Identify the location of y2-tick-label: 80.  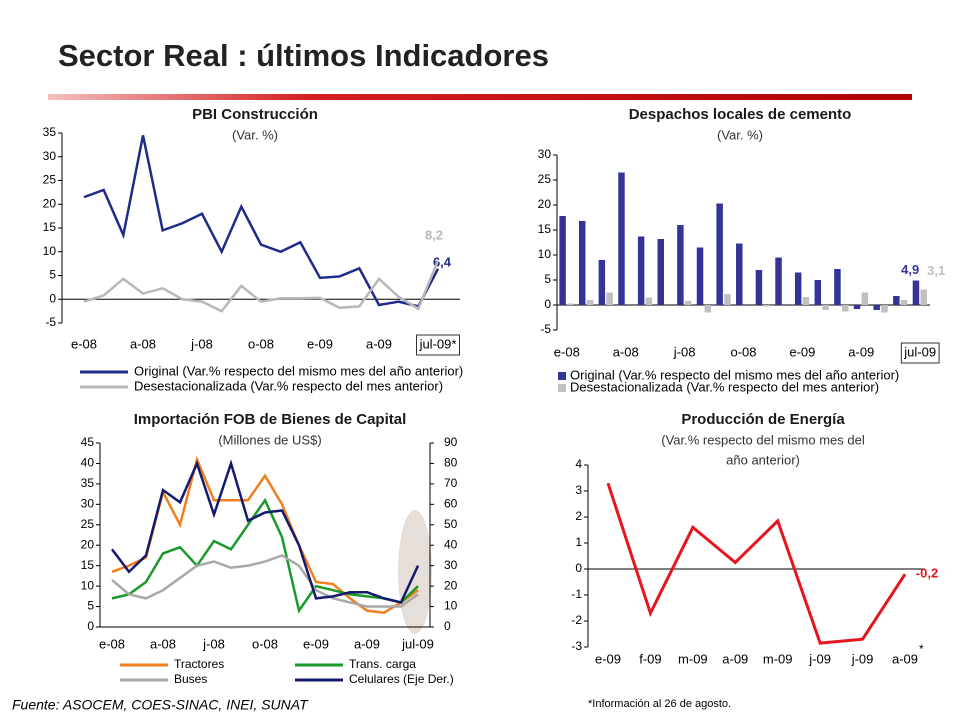
(451, 463).